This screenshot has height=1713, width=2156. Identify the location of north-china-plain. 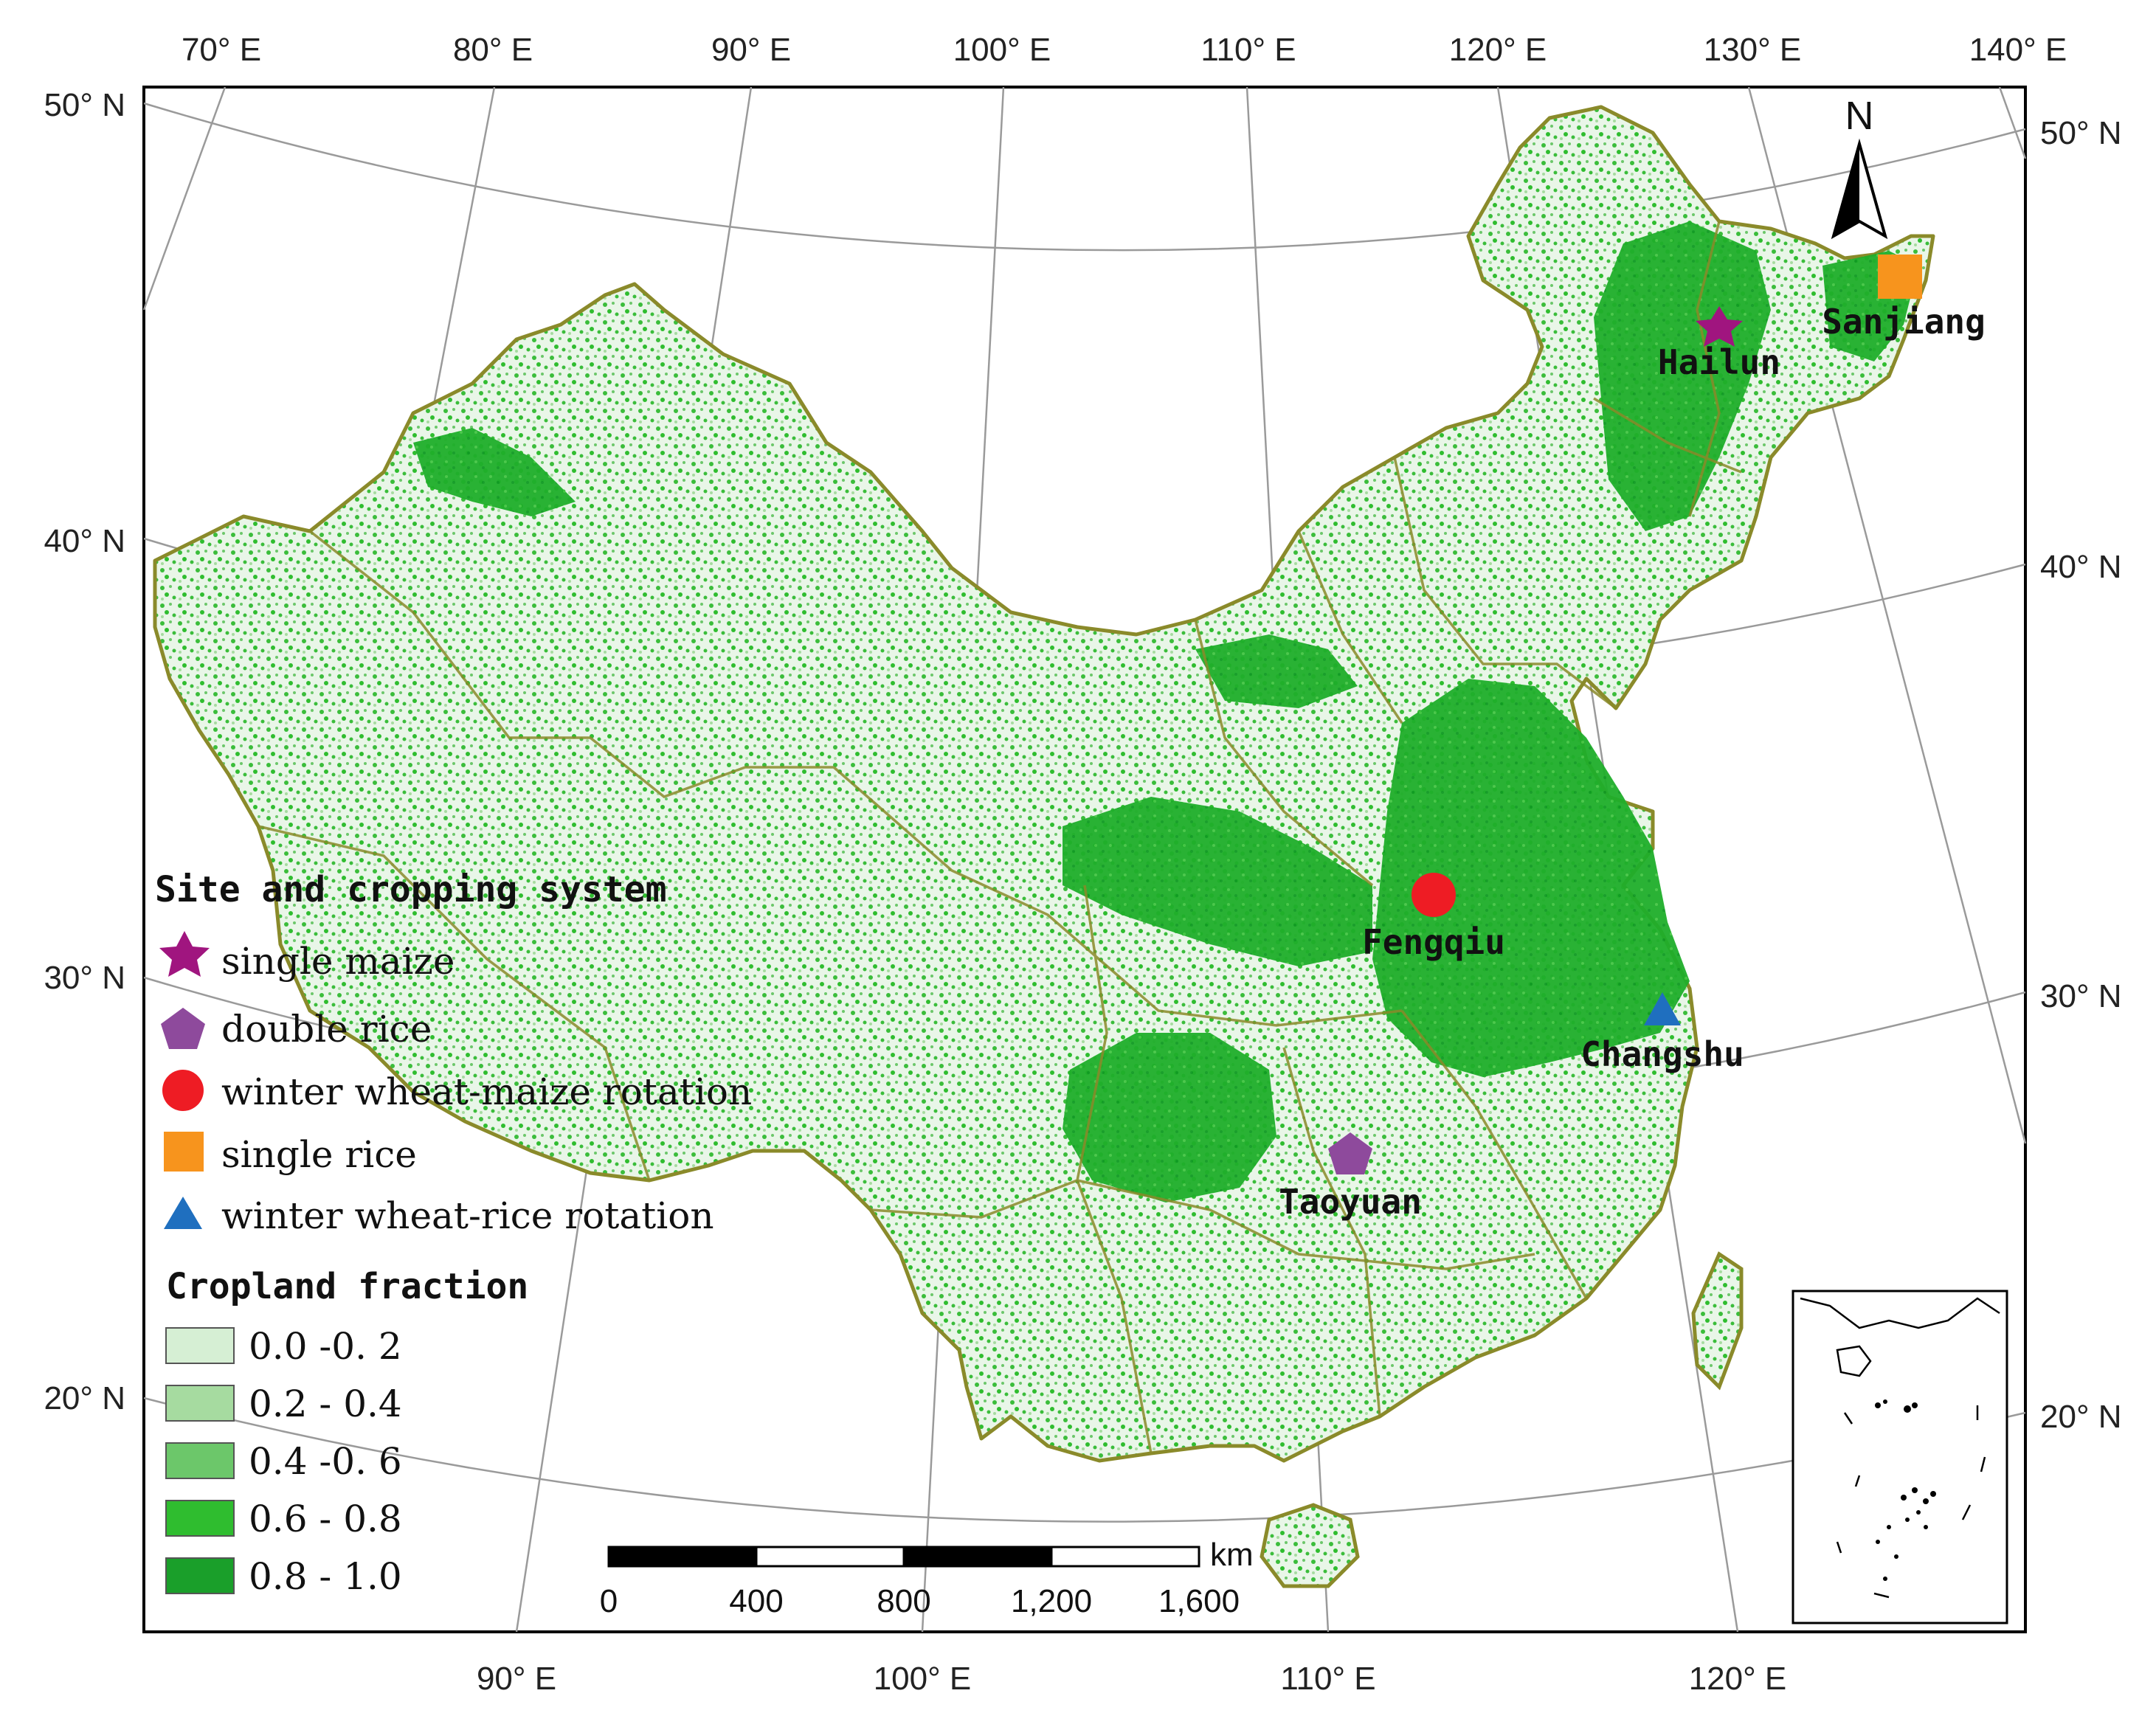
(1531, 878).